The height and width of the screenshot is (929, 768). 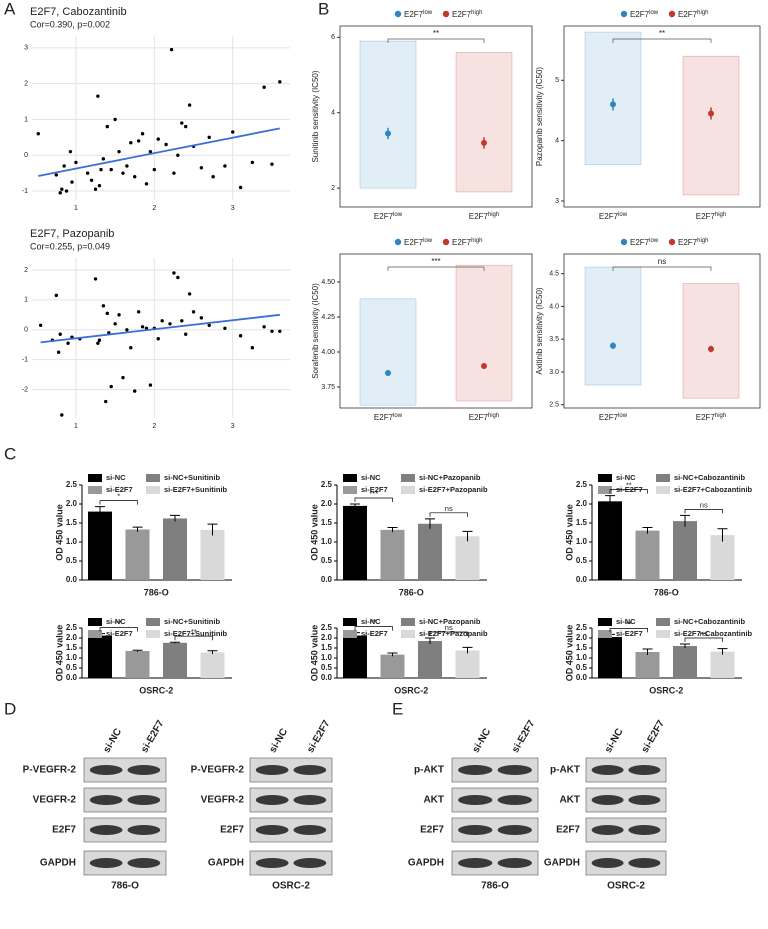 What do you see at coordinates (26, 155) in the screenshot?
I see `y-tick-label: 0` at bounding box center [26, 155].